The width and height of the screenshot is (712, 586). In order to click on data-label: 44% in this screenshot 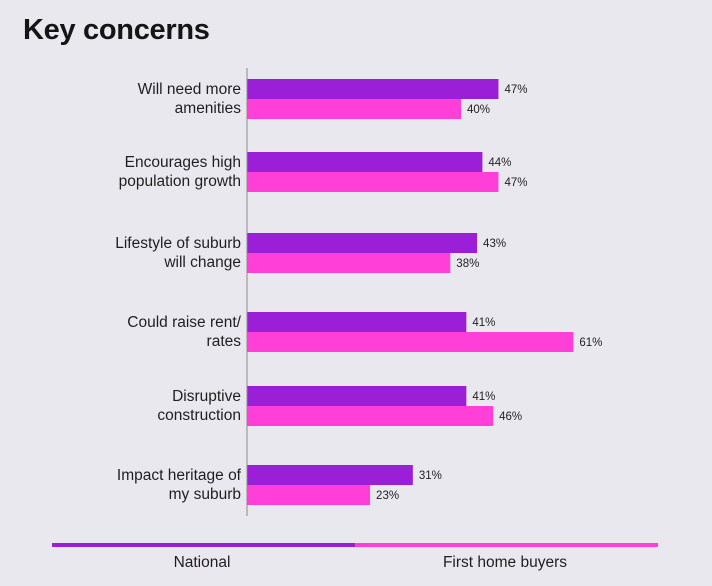, I will do `click(499, 163)`.